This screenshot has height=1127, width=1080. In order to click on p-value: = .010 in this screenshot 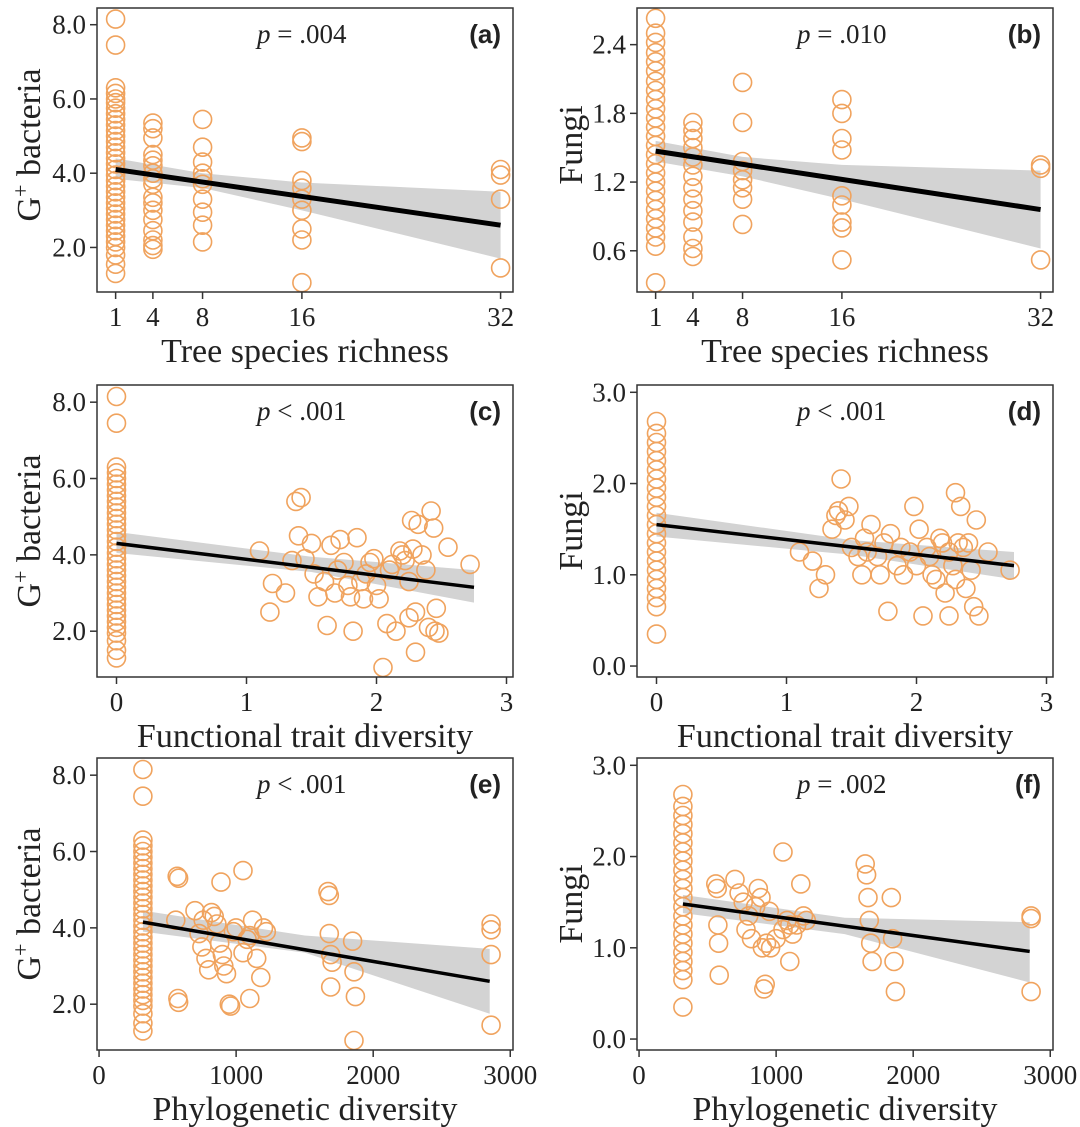, I will do `click(849, 34)`.